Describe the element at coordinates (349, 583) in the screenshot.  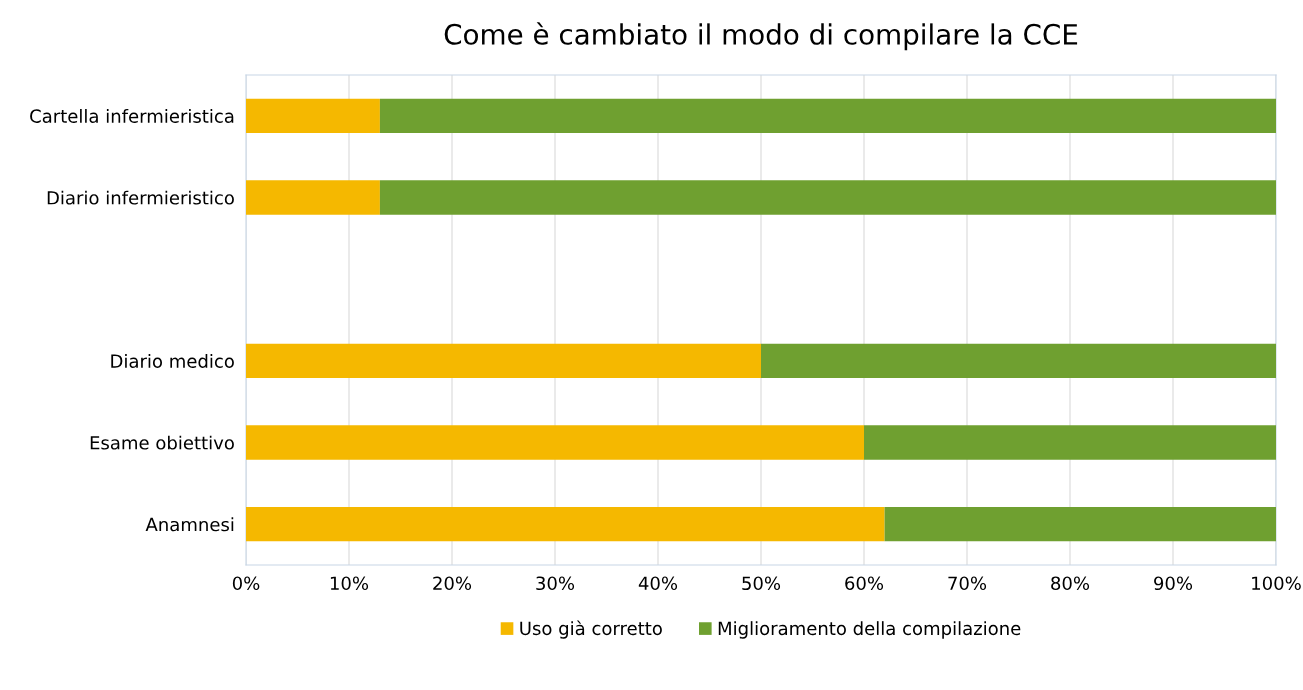
I see `x-tick-label: 10%` at that location.